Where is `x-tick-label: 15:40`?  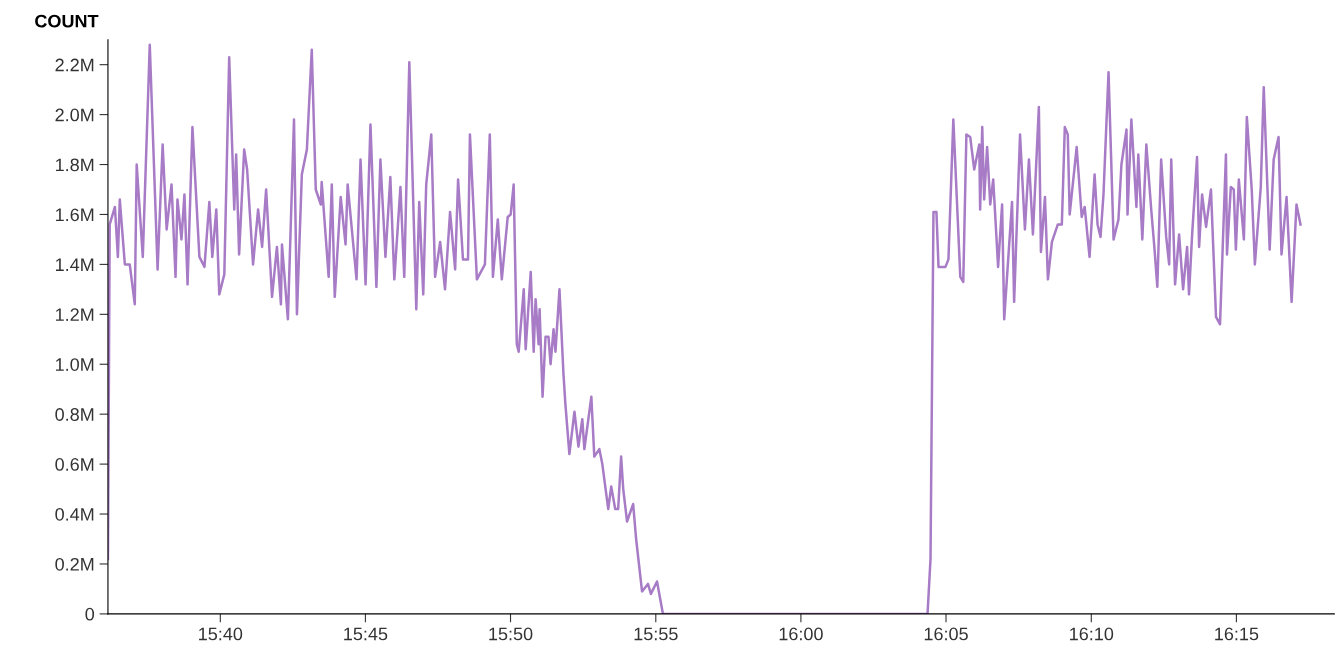
x-tick-label: 15:40 is located at coordinates (221, 634).